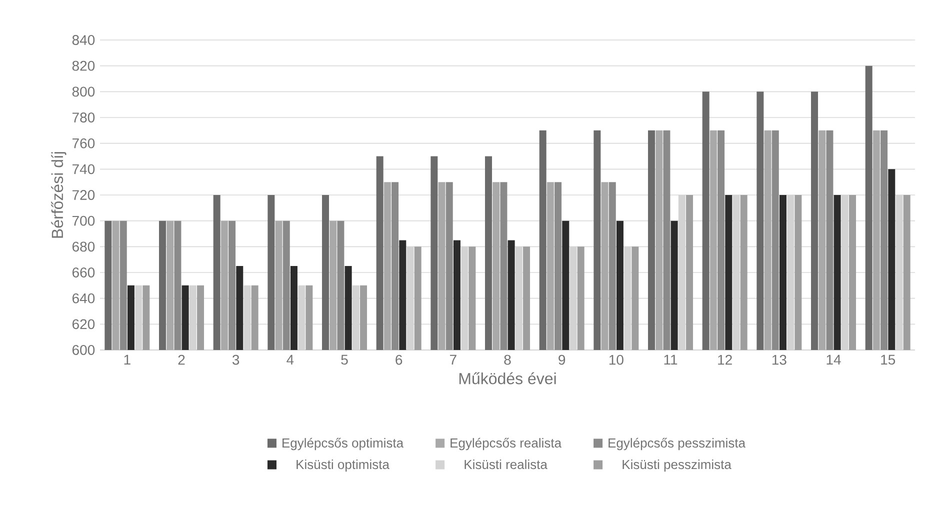  Describe the element at coordinates (83, 247) in the screenshot. I see `y-tick-label: 680` at that location.